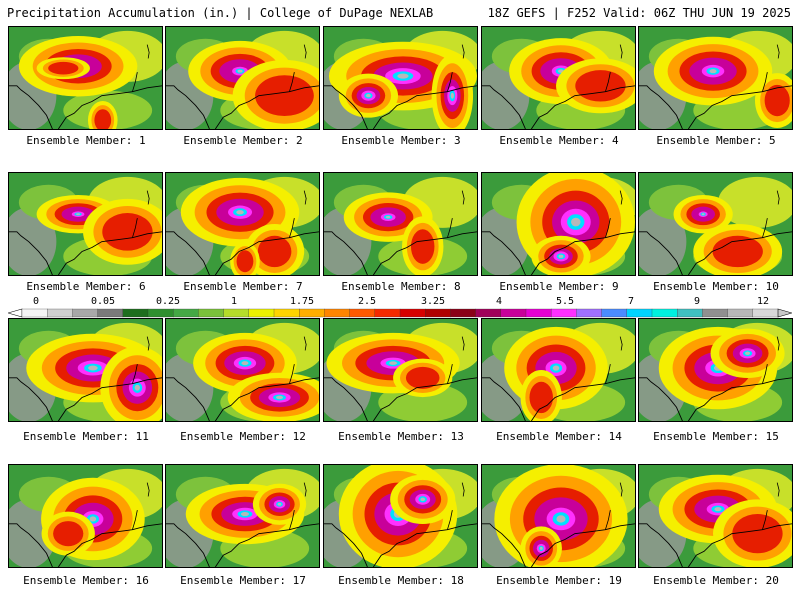  What do you see at coordinates (103, 301) in the screenshot?
I see `scale-tick-label: 0.05` at bounding box center [103, 301].